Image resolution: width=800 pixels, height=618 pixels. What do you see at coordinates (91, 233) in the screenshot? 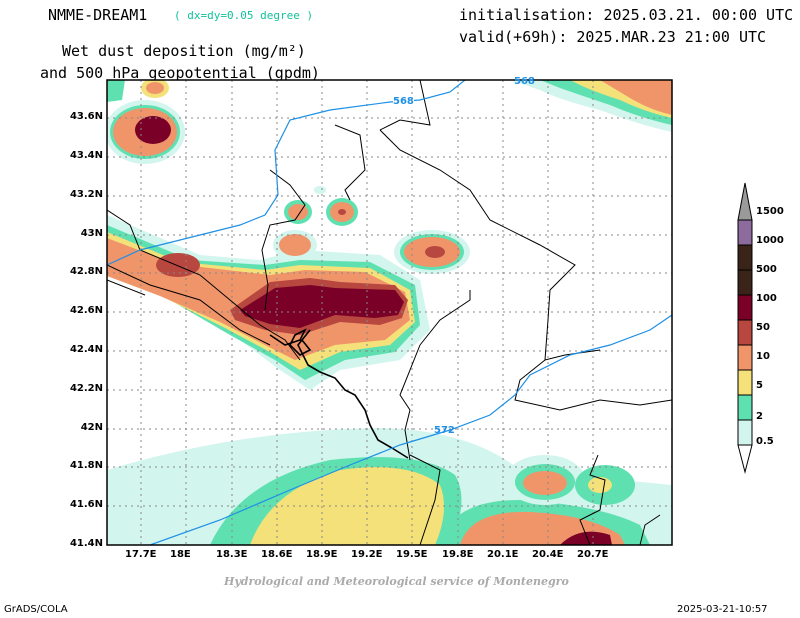
I see `lat-tick-label: 43N` at bounding box center [91, 233].